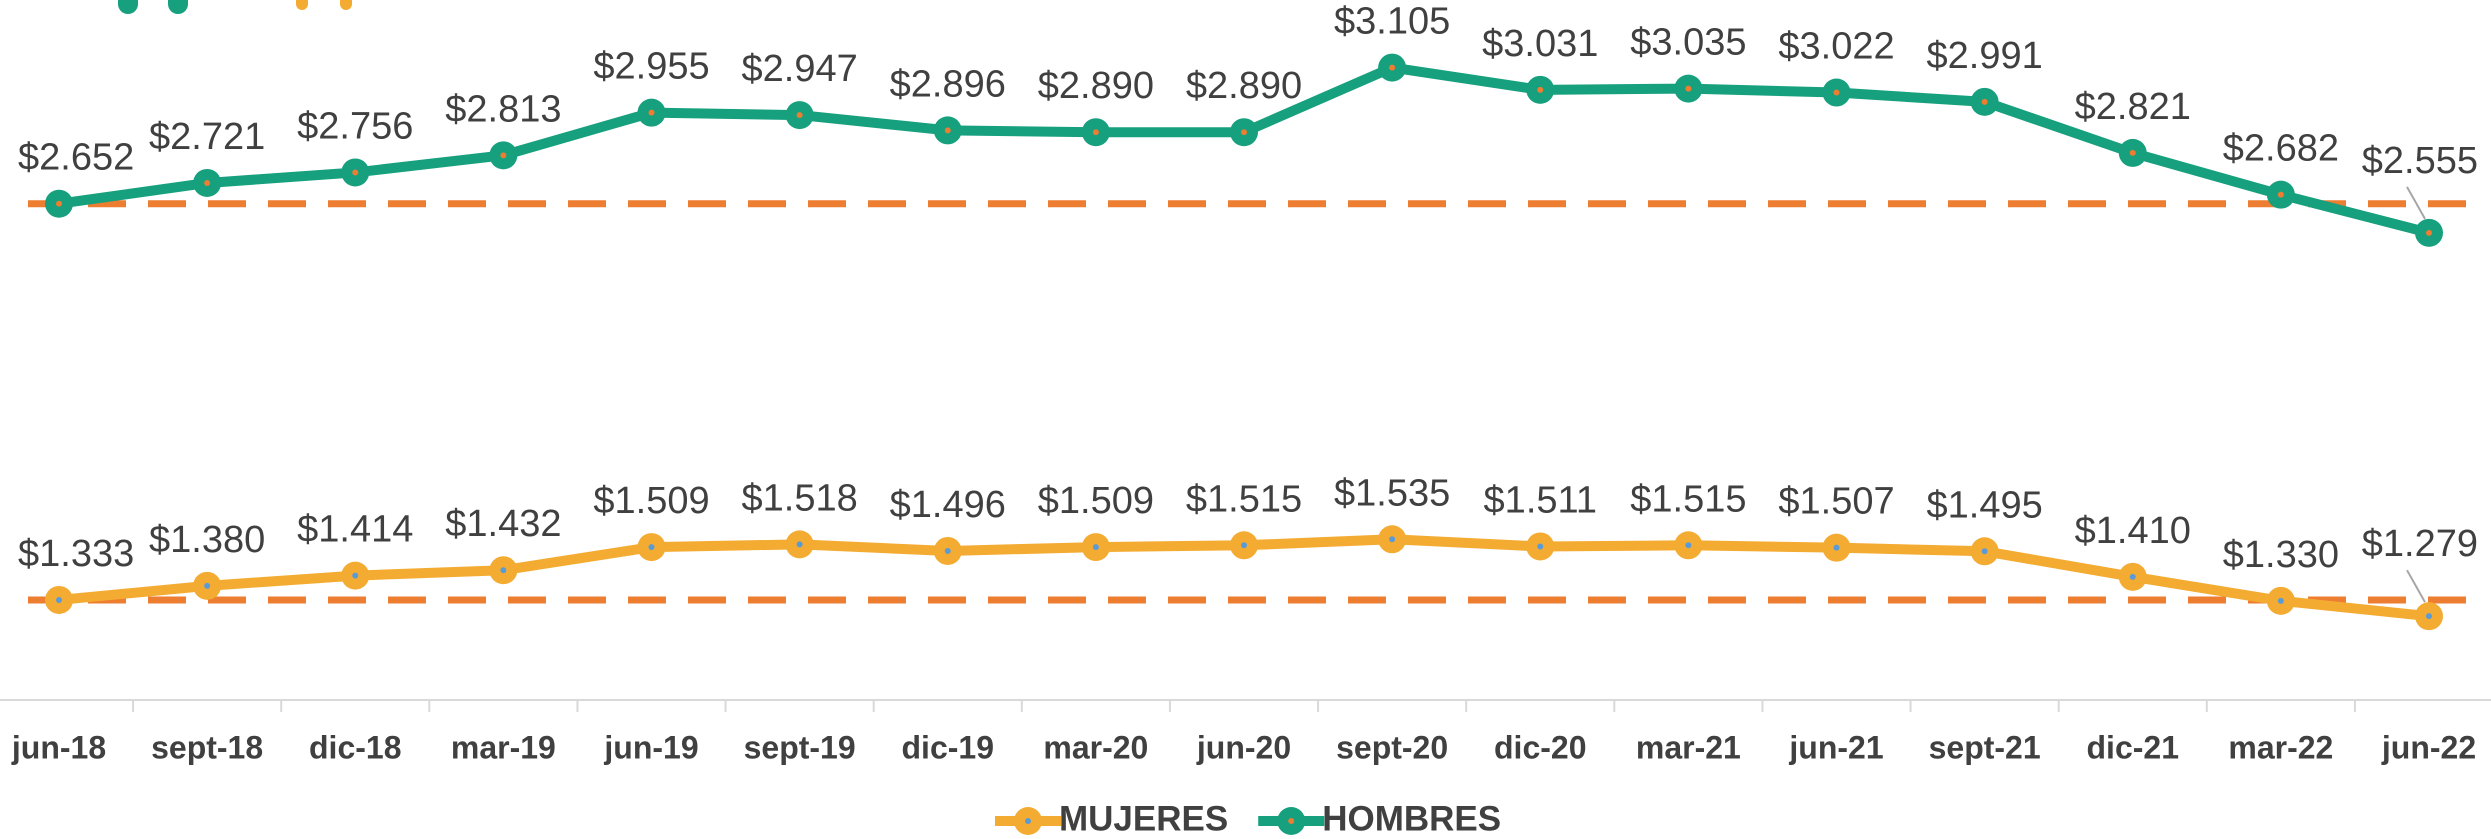  Describe the element at coordinates (651, 67) in the screenshot. I see `data-label: $2.955` at that location.